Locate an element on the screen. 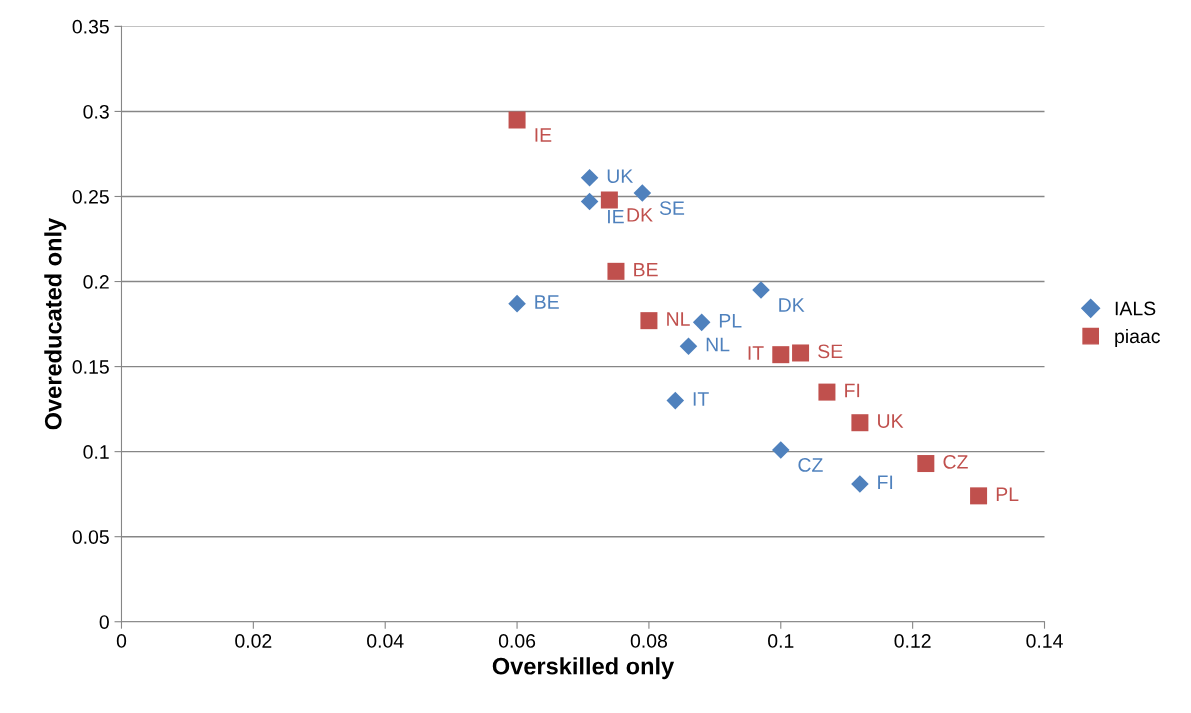 This screenshot has width=1191, height=713. y-tick-label: 0.3 is located at coordinates (96, 111).